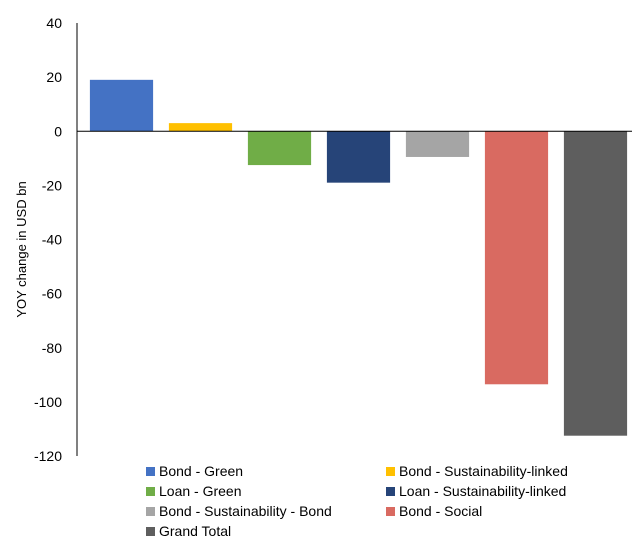 The image size is (633, 558). Describe the element at coordinates (279, 148) in the screenshot. I see `bar-loan-green` at that location.